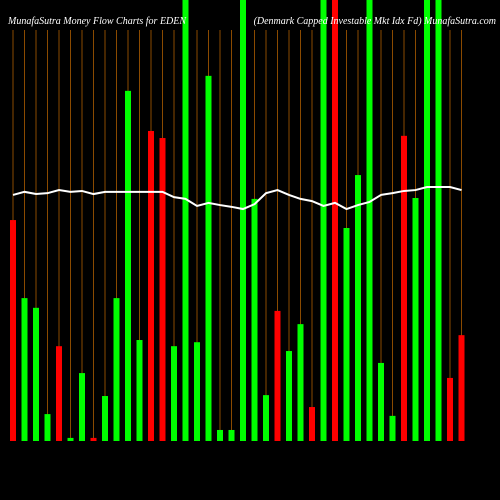 The width and height of the screenshot is (500, 500). Describe the element at coordinates (237, 198) in the screenshot. I see `line` at that location.